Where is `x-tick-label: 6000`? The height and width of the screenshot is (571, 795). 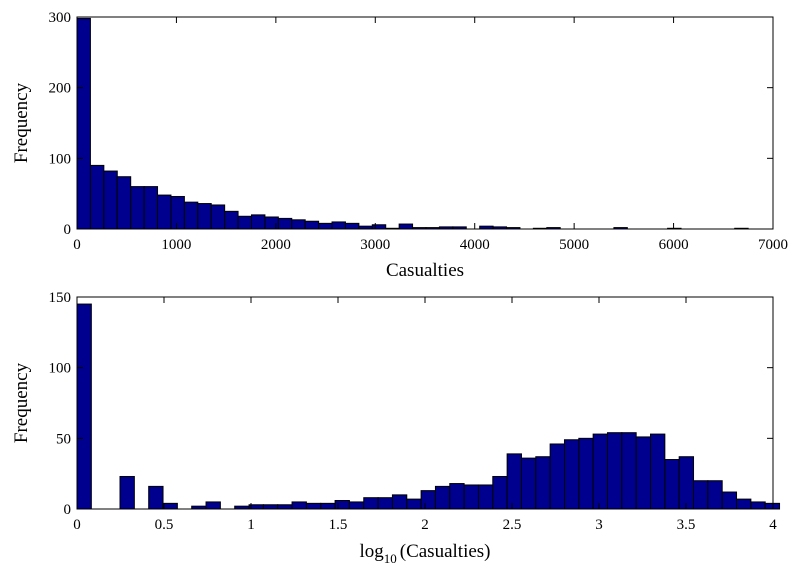
x-tick-label: 6000 is located at coordinates (674, 245).